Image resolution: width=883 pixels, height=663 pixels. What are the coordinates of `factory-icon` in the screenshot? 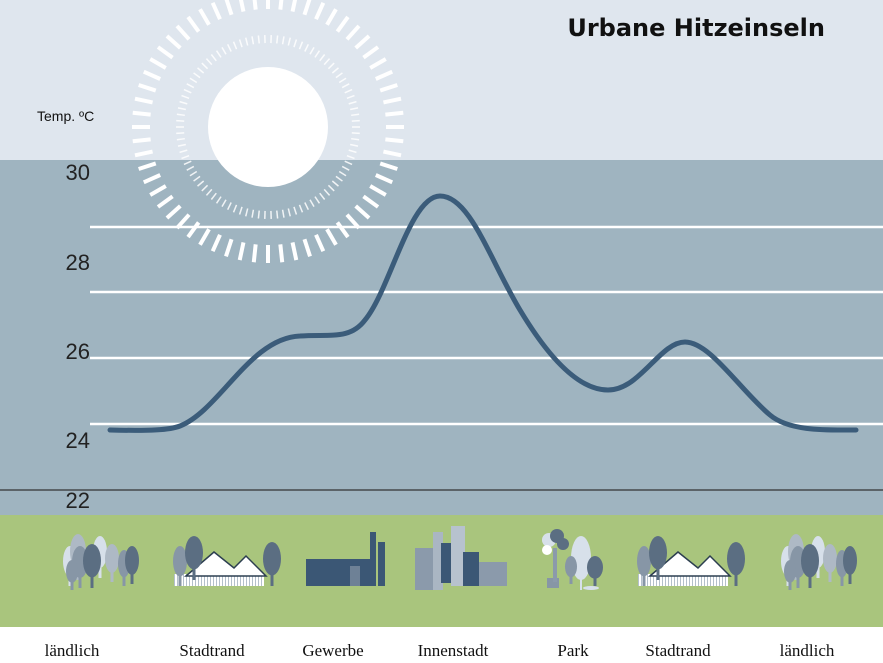 It's located at (345, 559).